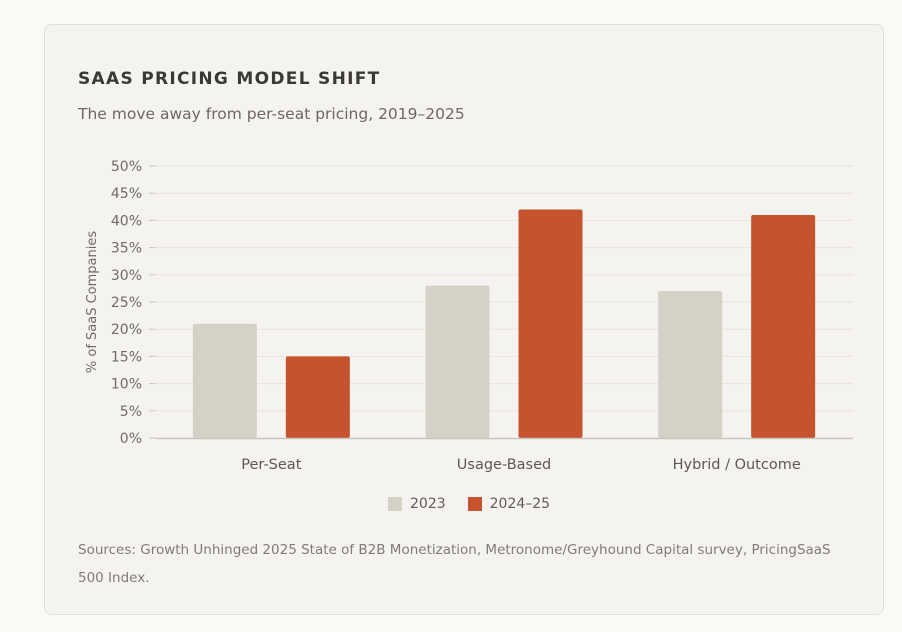  Describe the element at coordinates (126, 385) in the screenshot. I see `y-tick-label: 10%` at that location.